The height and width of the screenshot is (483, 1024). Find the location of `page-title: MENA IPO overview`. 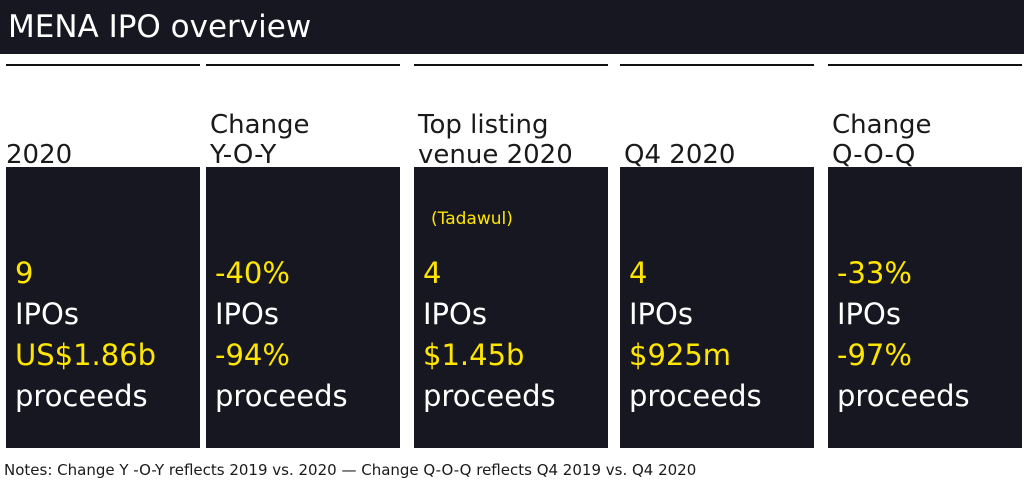

page-title: MENA IPO overview is located at coordinates (160, 27).